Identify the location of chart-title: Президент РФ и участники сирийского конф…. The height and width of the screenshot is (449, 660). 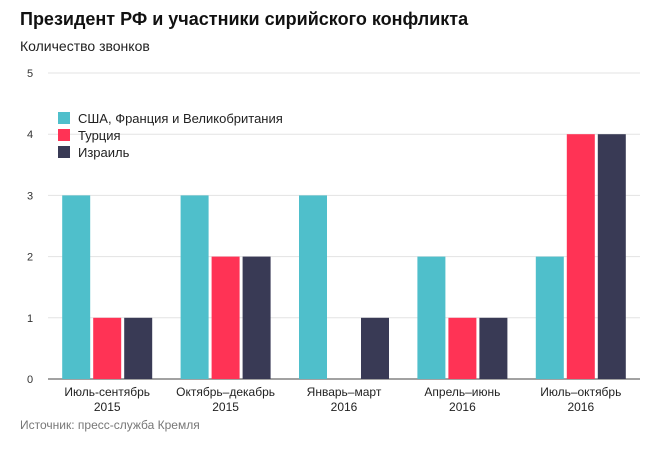
(244, 19).